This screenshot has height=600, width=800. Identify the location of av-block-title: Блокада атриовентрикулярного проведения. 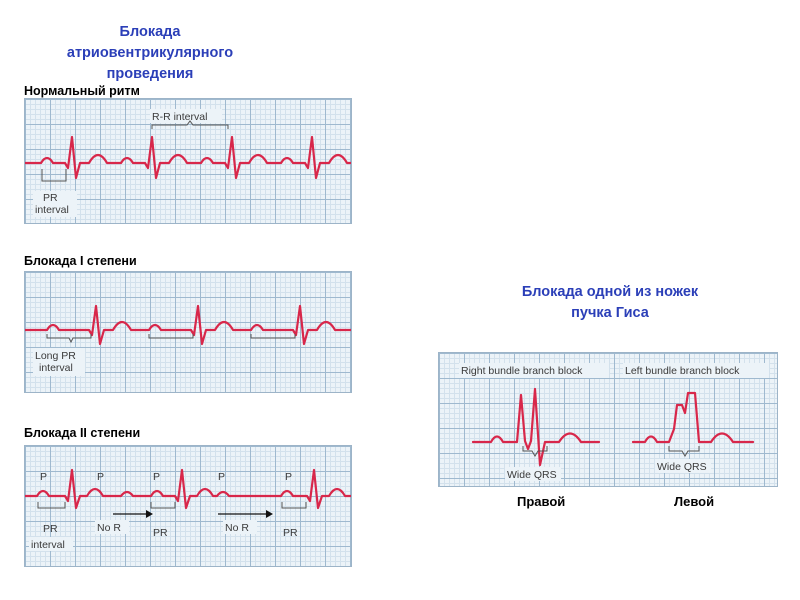
(150, 53).